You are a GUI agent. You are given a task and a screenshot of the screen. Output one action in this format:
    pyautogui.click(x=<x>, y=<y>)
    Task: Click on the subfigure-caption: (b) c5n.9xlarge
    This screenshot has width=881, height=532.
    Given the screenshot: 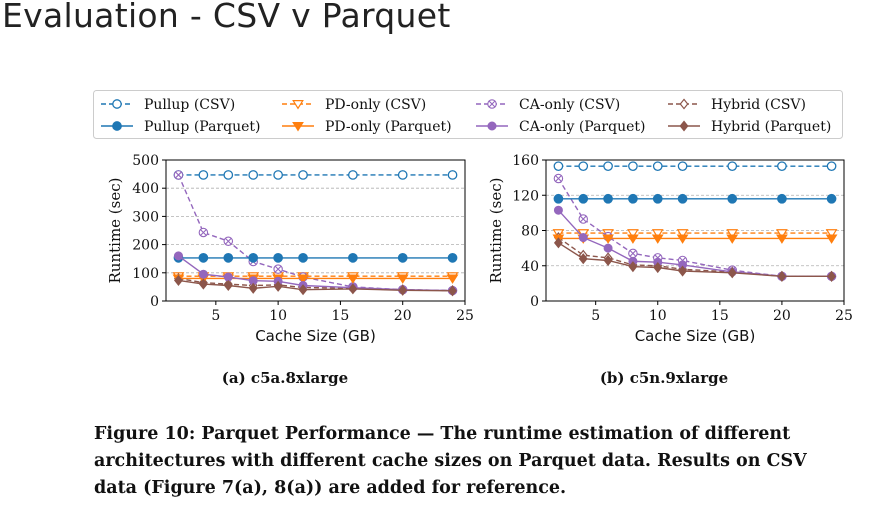 What is the action you would take?
    pyautogui.click(x=664, y=378)
    